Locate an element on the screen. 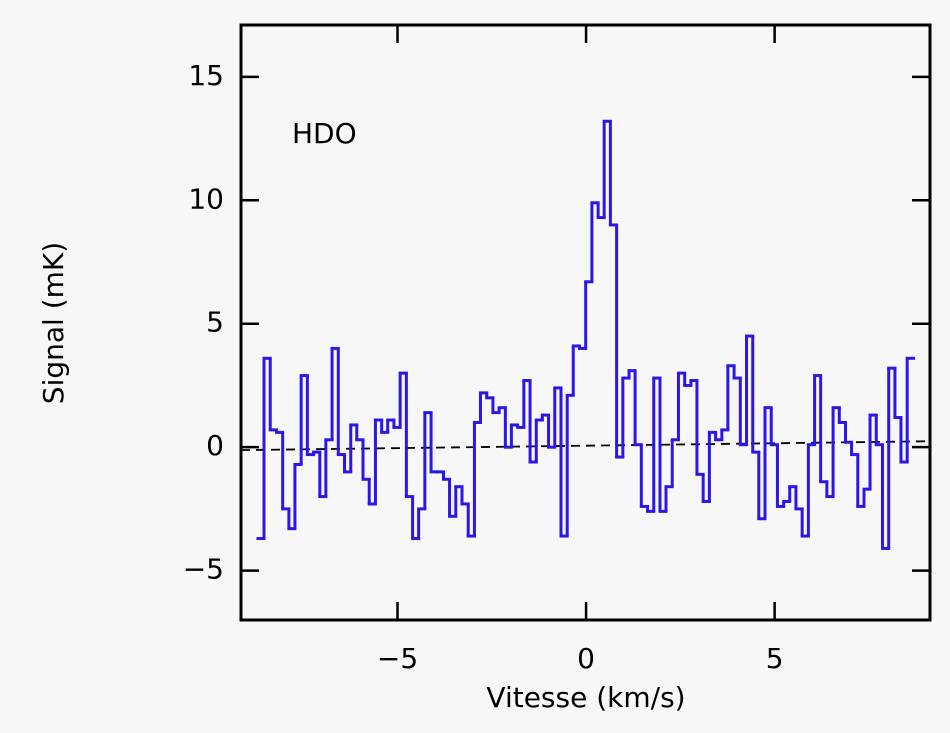 The width and height of the screenshot is (950, 733). x-tick-label: 0 is located at coordinates (586, 658).